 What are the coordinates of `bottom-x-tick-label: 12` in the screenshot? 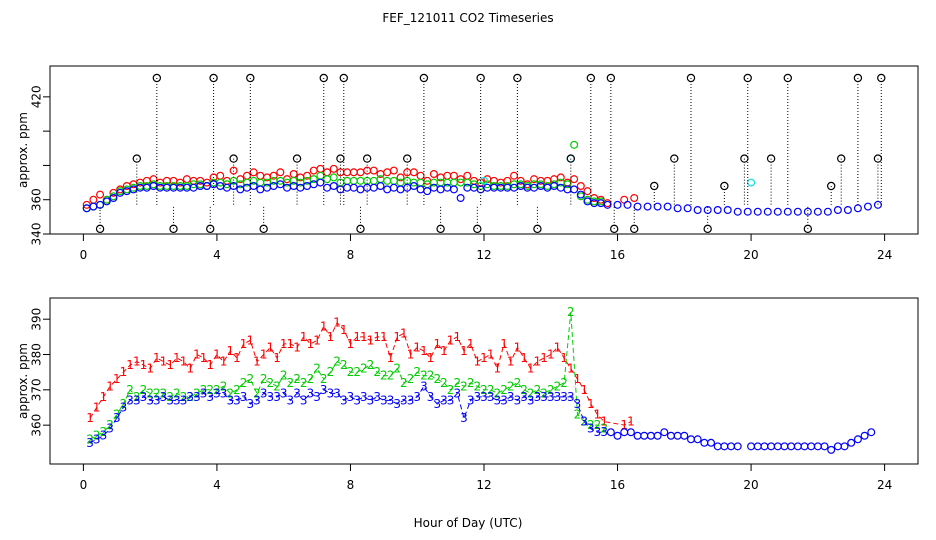 It's located at (483, 485).